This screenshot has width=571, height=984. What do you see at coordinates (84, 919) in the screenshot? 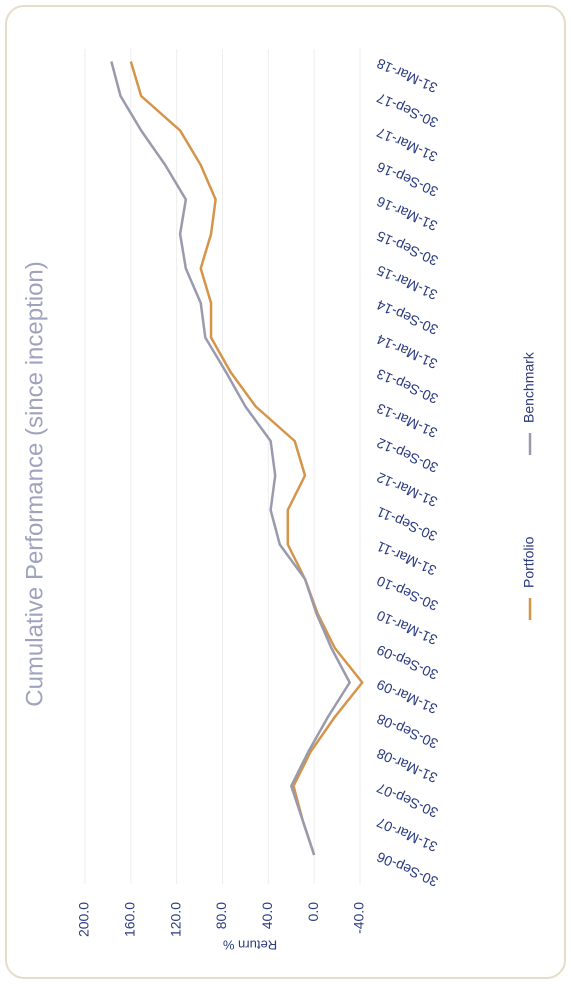
I see `y-tick-label: 200.0` at bounding box center [84, 919].